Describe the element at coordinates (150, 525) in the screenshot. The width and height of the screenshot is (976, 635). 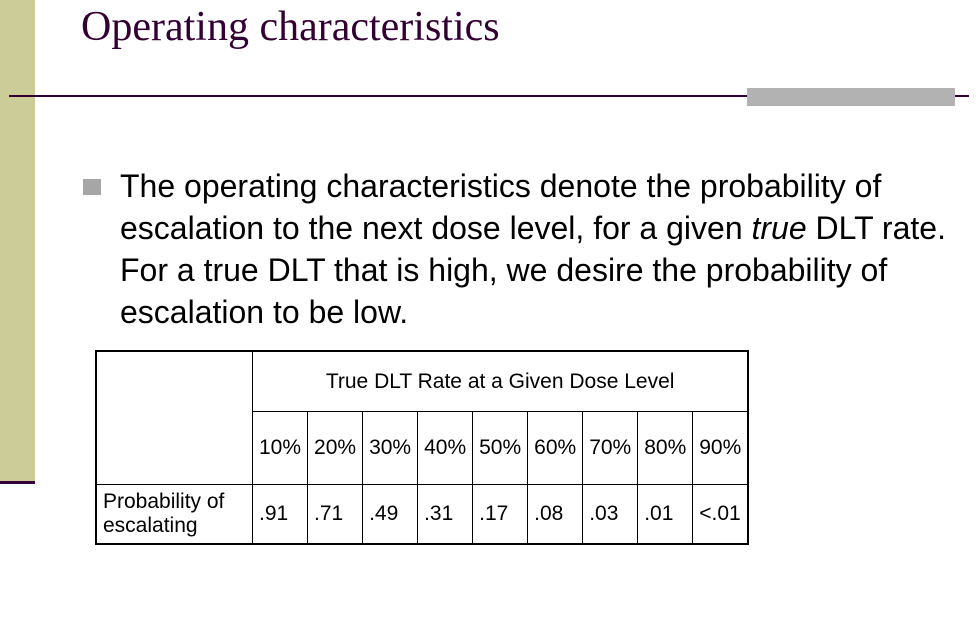
I see `row-label-line2: escalating` at that location.